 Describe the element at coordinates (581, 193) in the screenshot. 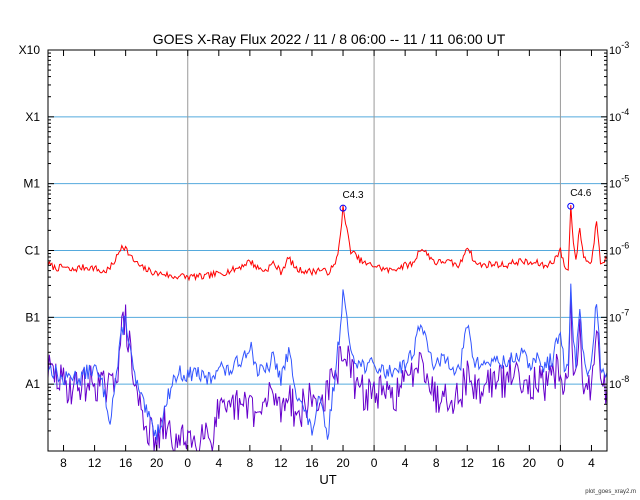

I see `flare-label: C4.6` at that location.